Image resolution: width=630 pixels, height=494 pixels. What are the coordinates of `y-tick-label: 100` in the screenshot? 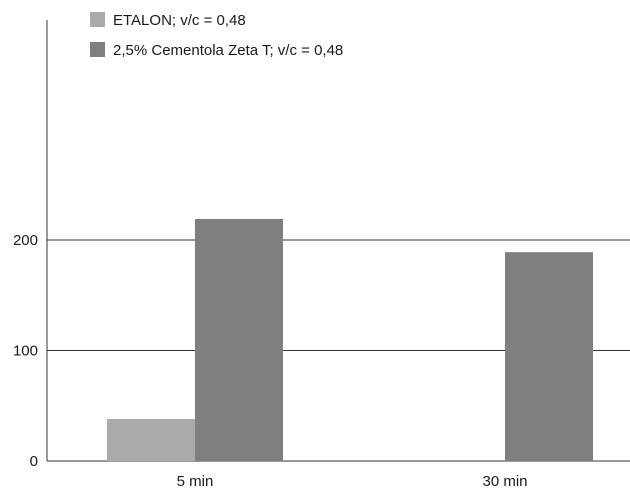 It's located at (25, 351).